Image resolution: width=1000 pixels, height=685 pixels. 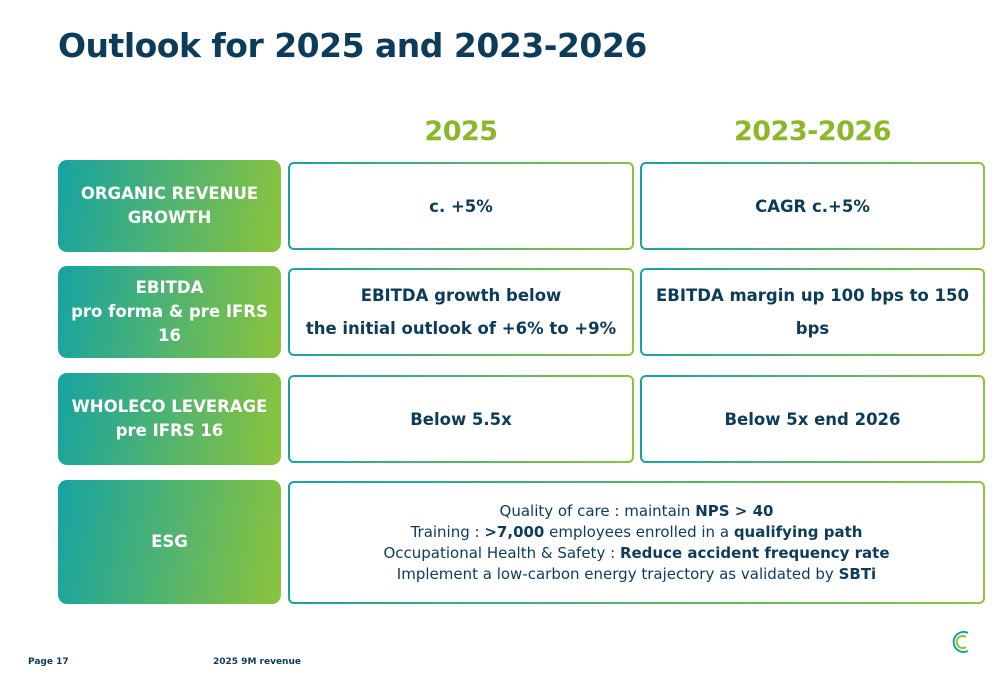 What do you see at coordinates (754, 552) in the screenshot?
I see `esg-text: Reduce accident frequency rate` at bounding box center [754, 552].